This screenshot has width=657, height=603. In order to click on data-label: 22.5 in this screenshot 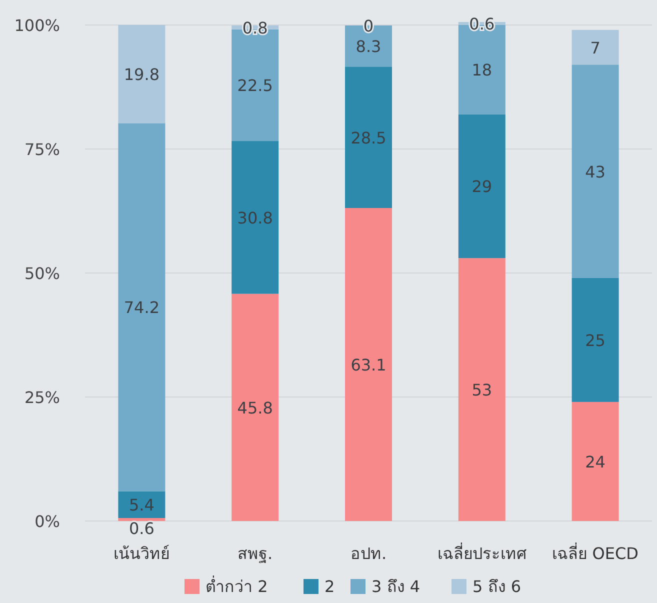, I will do `click(255, 86)`.